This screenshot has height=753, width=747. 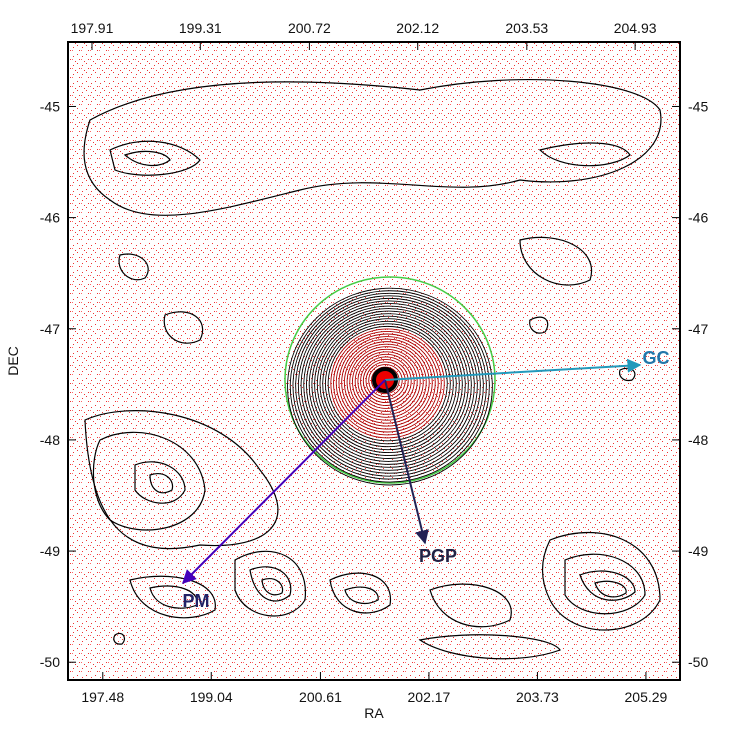 What do you see at coordinates (50, 218) in the screenshot?
I see `y-tick-label: -46` at bounding box center [50, 218].